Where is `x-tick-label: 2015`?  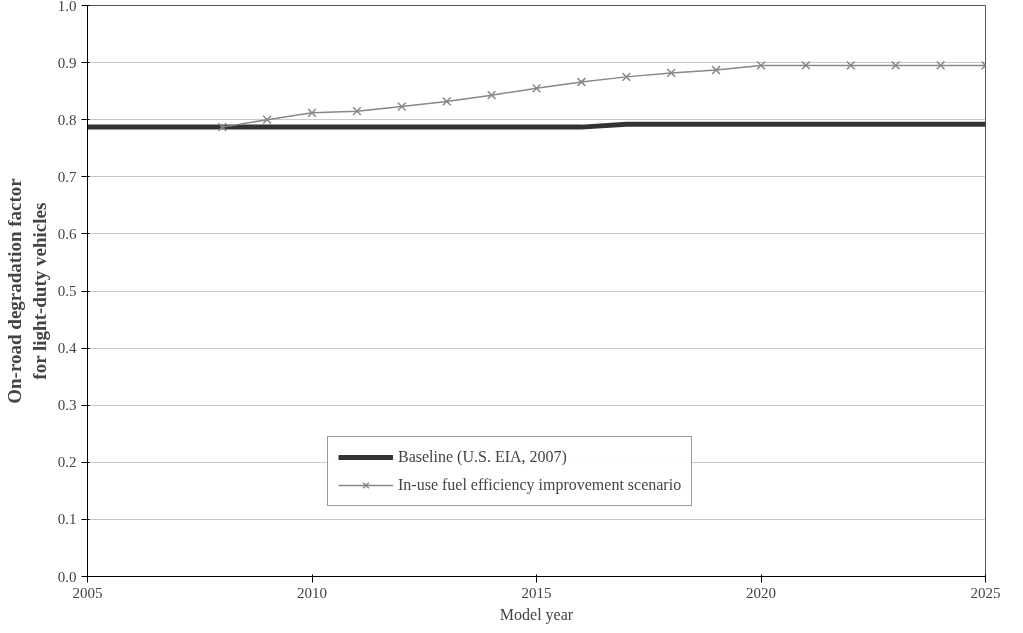
x-tick-label: 2015 is located at coordinates (536, 592).